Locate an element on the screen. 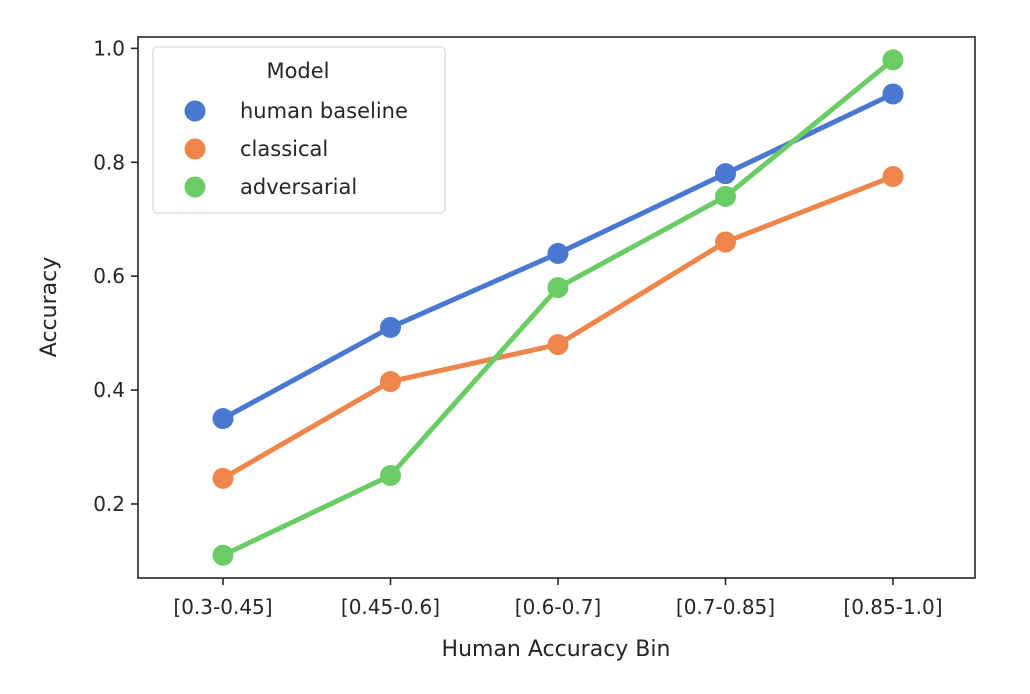 Image resolution: width=1030 pixels, height=694 pixels. y-tick-label: 0.2 is located at coordinates (109, 504).